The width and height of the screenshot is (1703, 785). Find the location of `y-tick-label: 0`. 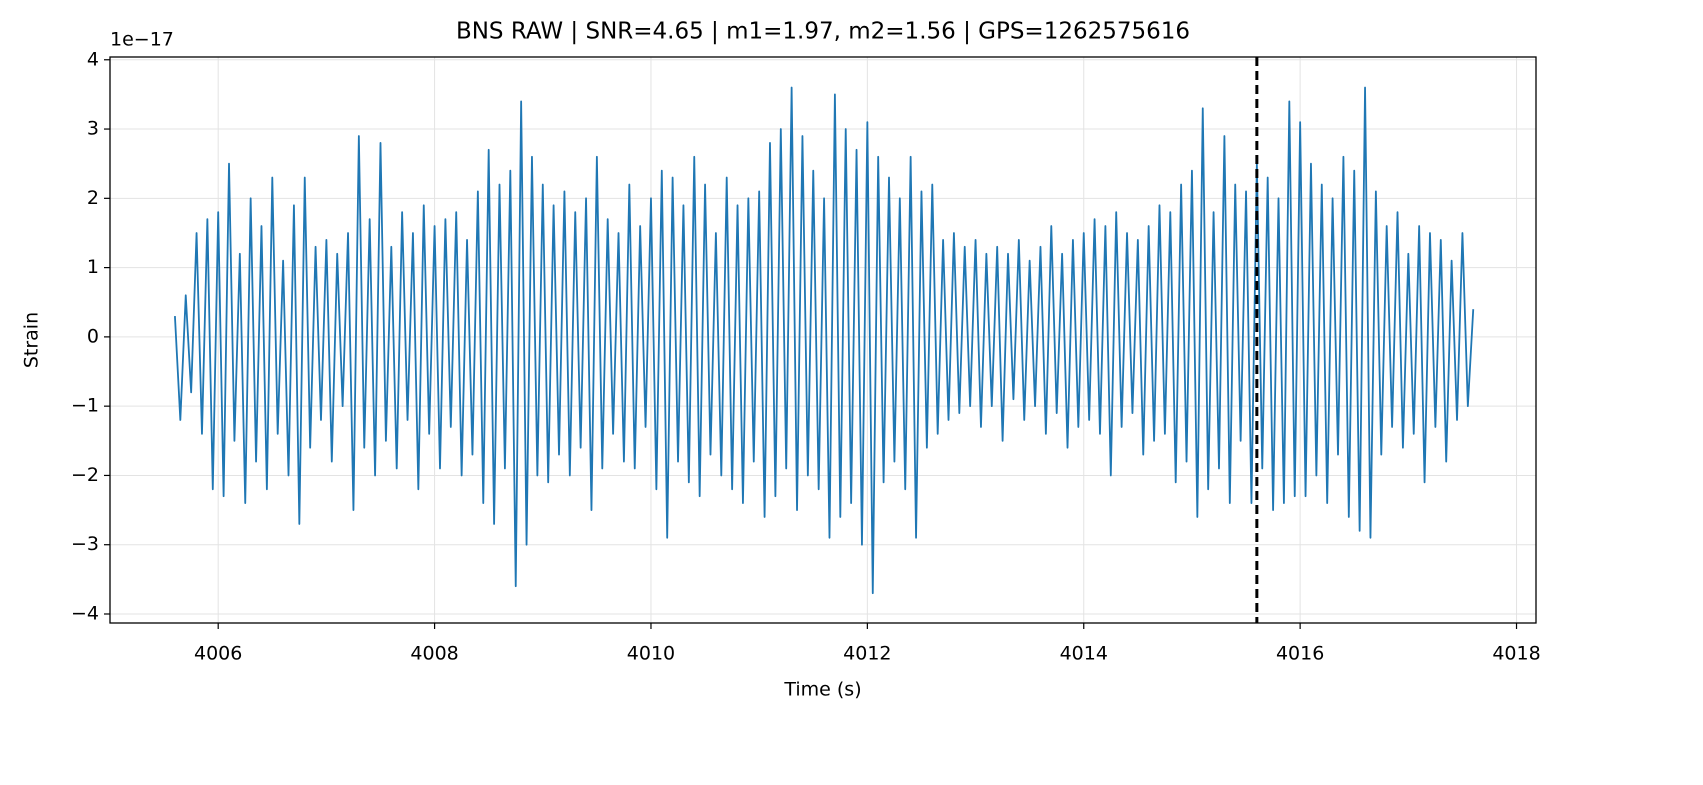

y-tick-label: 0 is located at coordinates (93, 336).